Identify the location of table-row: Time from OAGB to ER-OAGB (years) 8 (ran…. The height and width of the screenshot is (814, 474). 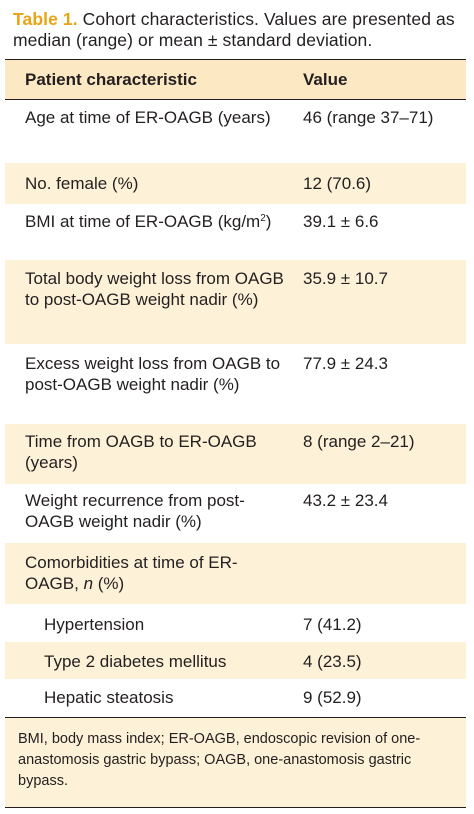
(235, 454).